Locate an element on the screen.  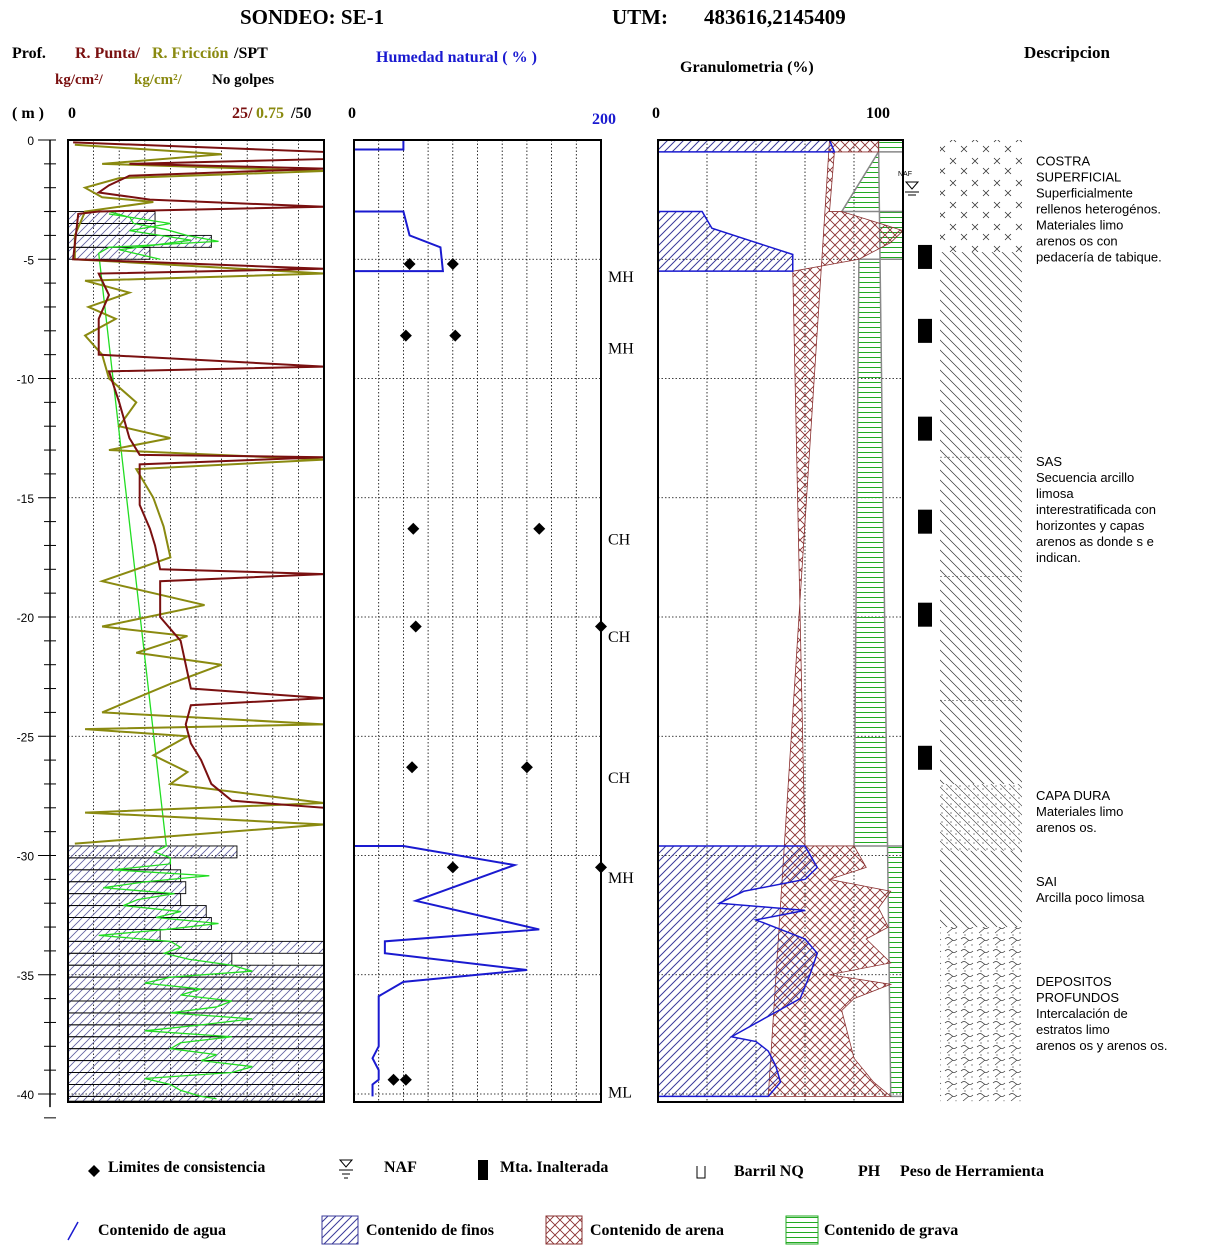
legend-grava-swatch is located at coordinates (802, 1230).